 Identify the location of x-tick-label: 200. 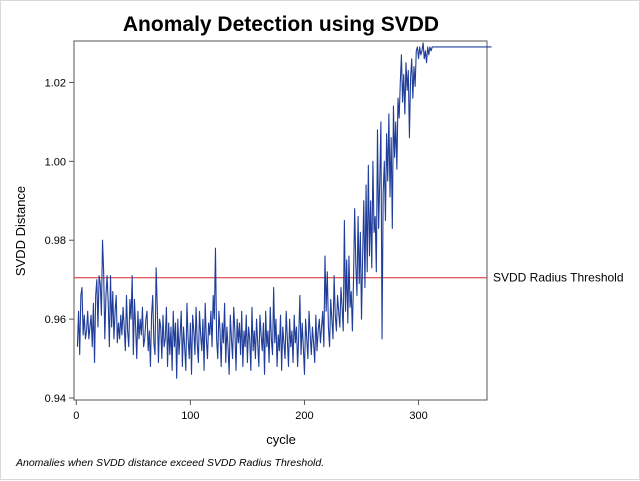
(304, 416).